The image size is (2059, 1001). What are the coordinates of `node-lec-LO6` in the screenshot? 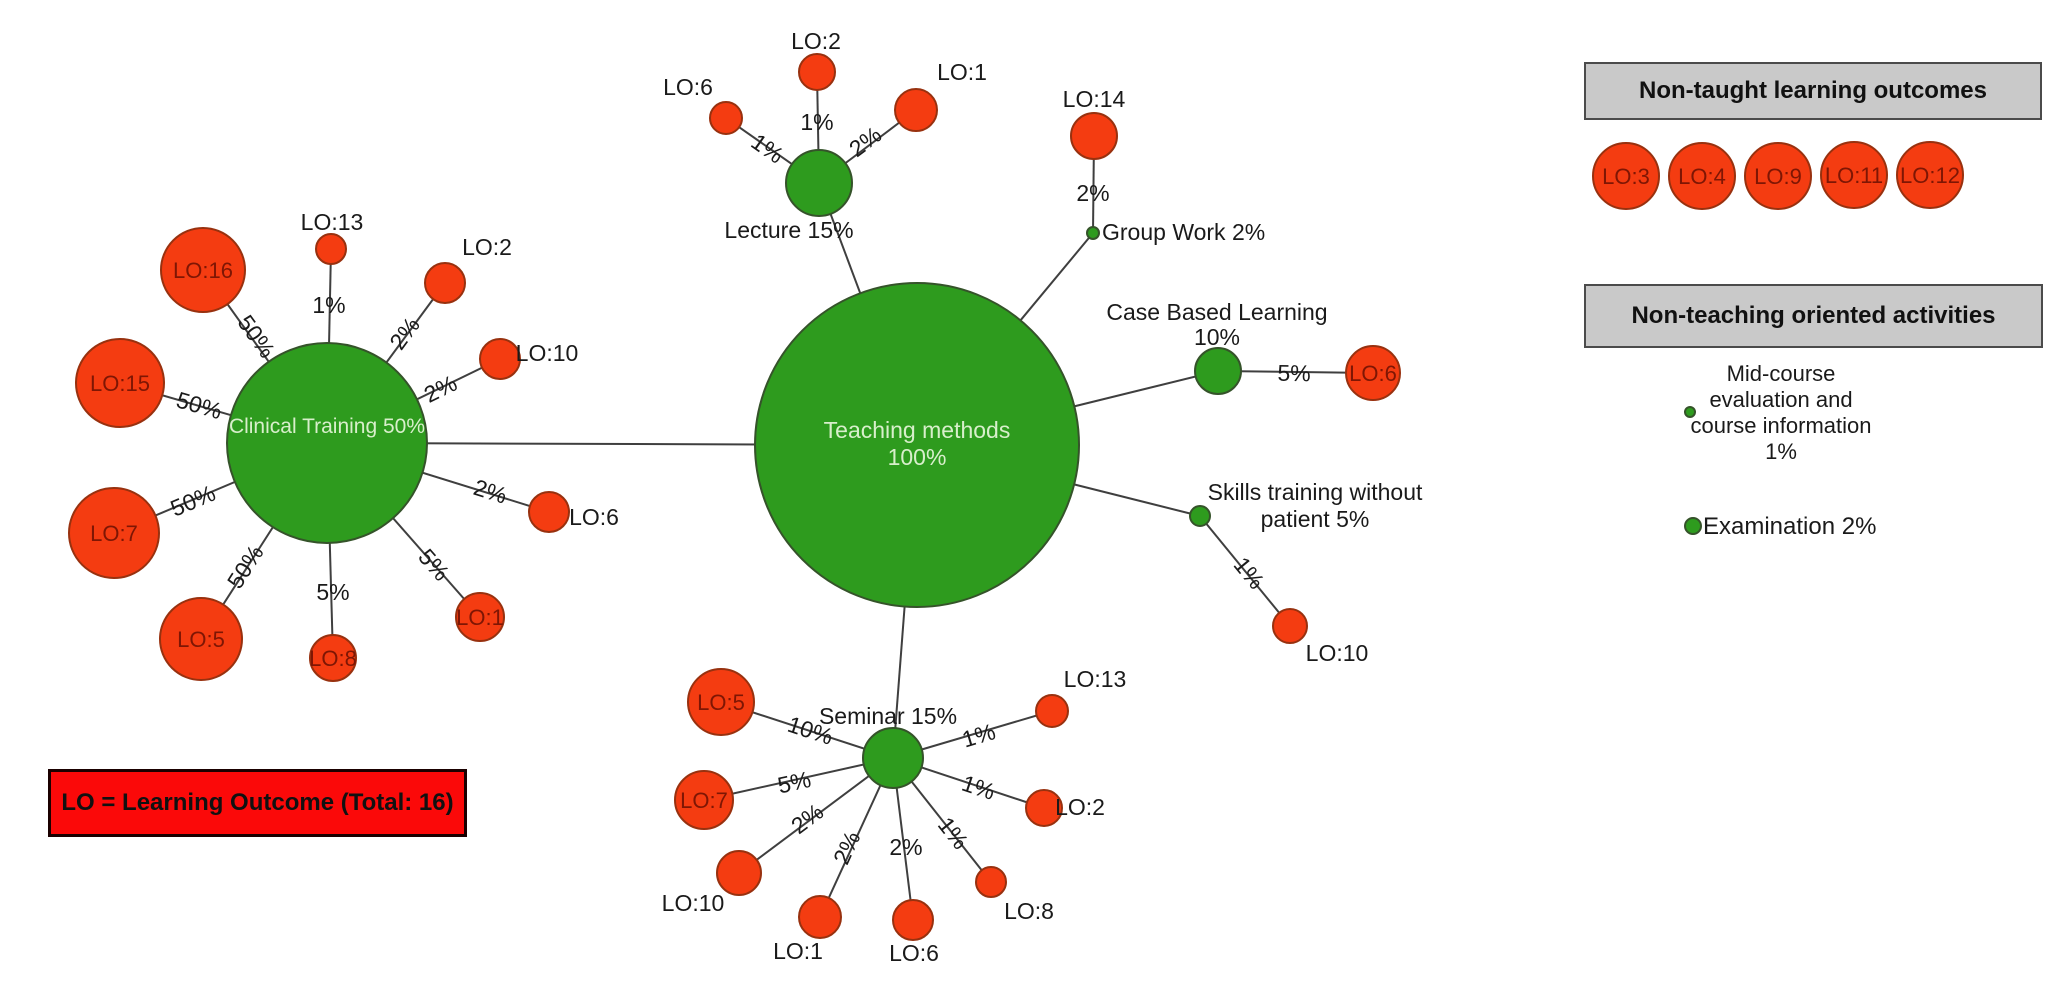 It's located at (726, 118).